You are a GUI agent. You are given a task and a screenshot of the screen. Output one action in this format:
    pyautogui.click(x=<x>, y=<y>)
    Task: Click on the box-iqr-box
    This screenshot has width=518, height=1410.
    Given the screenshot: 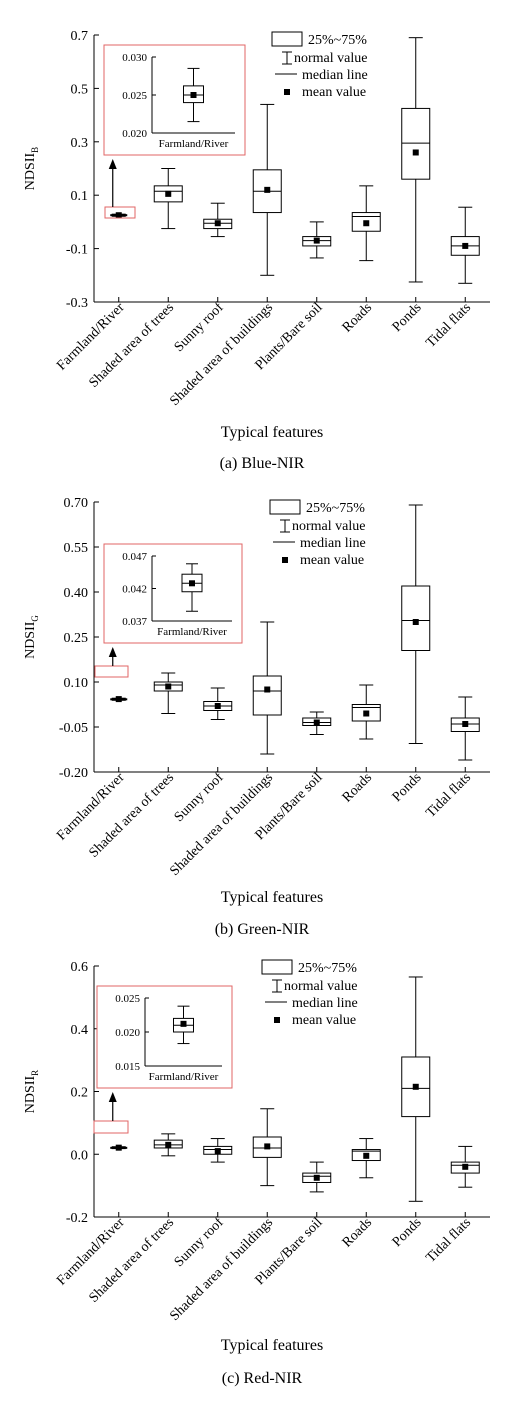 What is the action you would take?
    pyautogui.click(x=416, y=143)
    